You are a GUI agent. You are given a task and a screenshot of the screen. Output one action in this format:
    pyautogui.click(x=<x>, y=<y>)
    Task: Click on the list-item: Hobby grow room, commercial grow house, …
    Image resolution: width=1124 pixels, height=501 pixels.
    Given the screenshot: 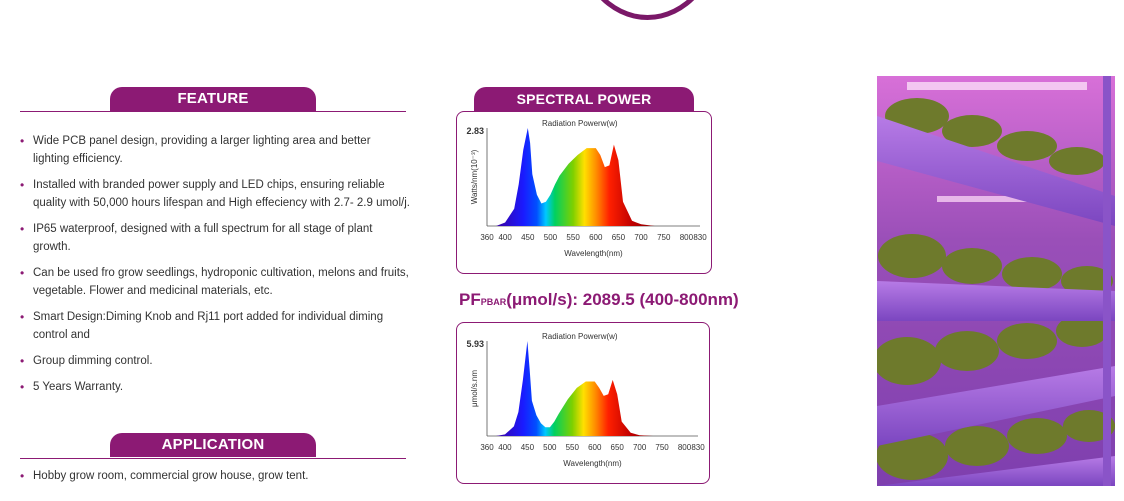 What is the action you would take?
    pyautogui.click(x=215, y=476)
    